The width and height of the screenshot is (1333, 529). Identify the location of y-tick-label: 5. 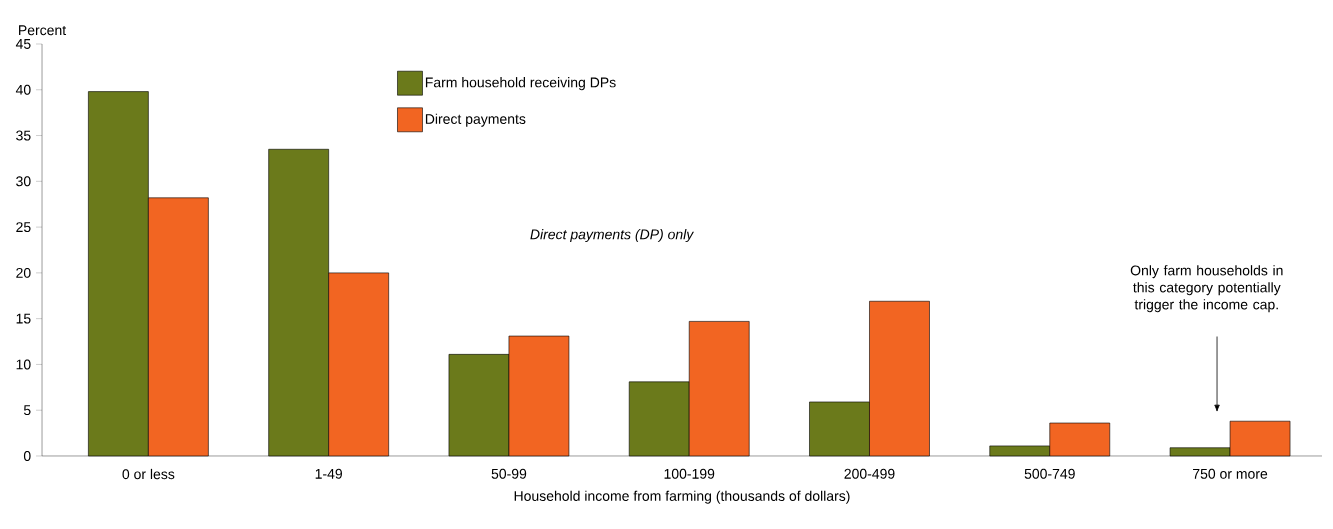
(27, 410).